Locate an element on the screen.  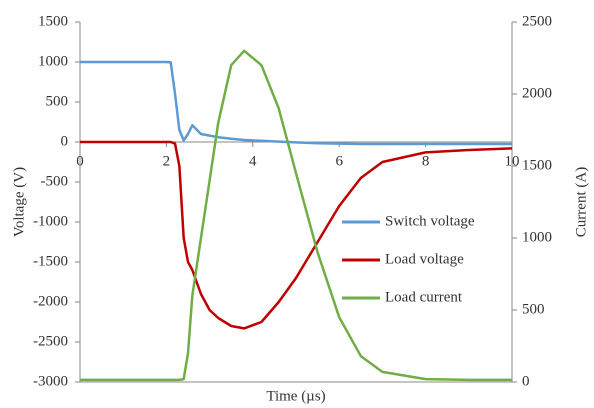
y-tick-label: 500 is located at coordinates (57, 101).